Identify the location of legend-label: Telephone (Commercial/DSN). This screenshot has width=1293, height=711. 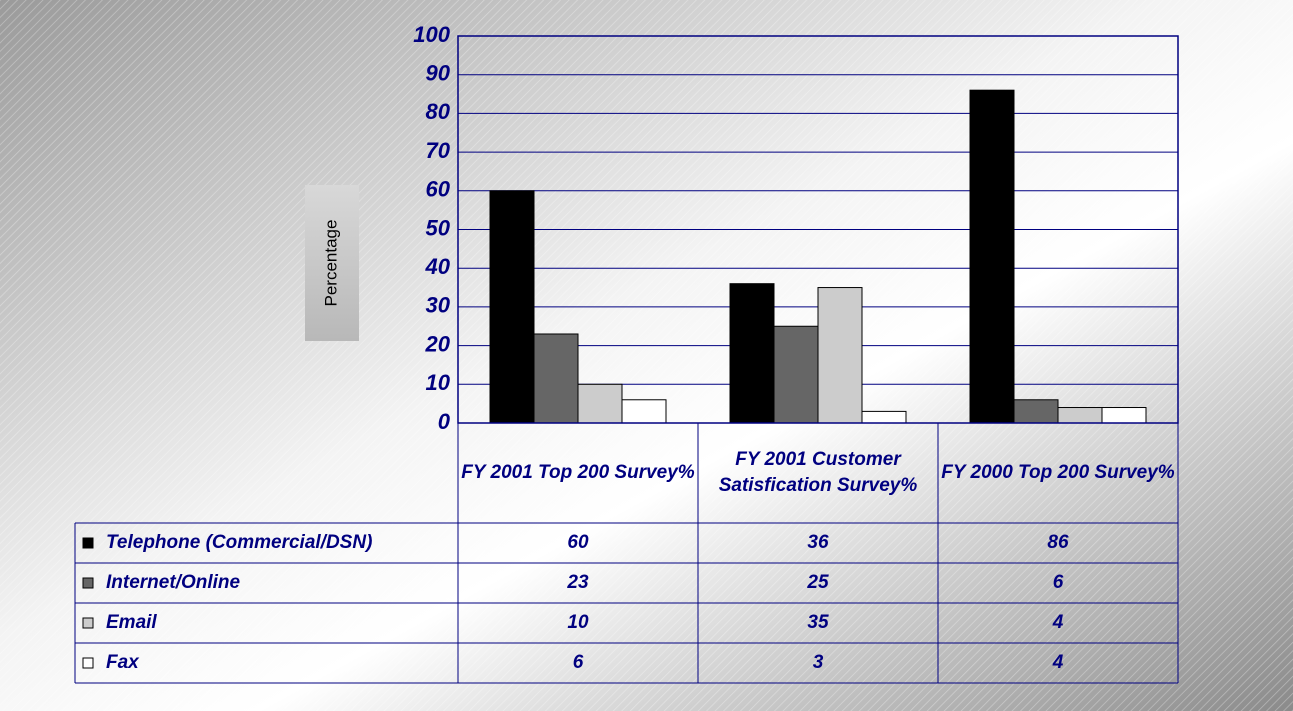
(239, 542).